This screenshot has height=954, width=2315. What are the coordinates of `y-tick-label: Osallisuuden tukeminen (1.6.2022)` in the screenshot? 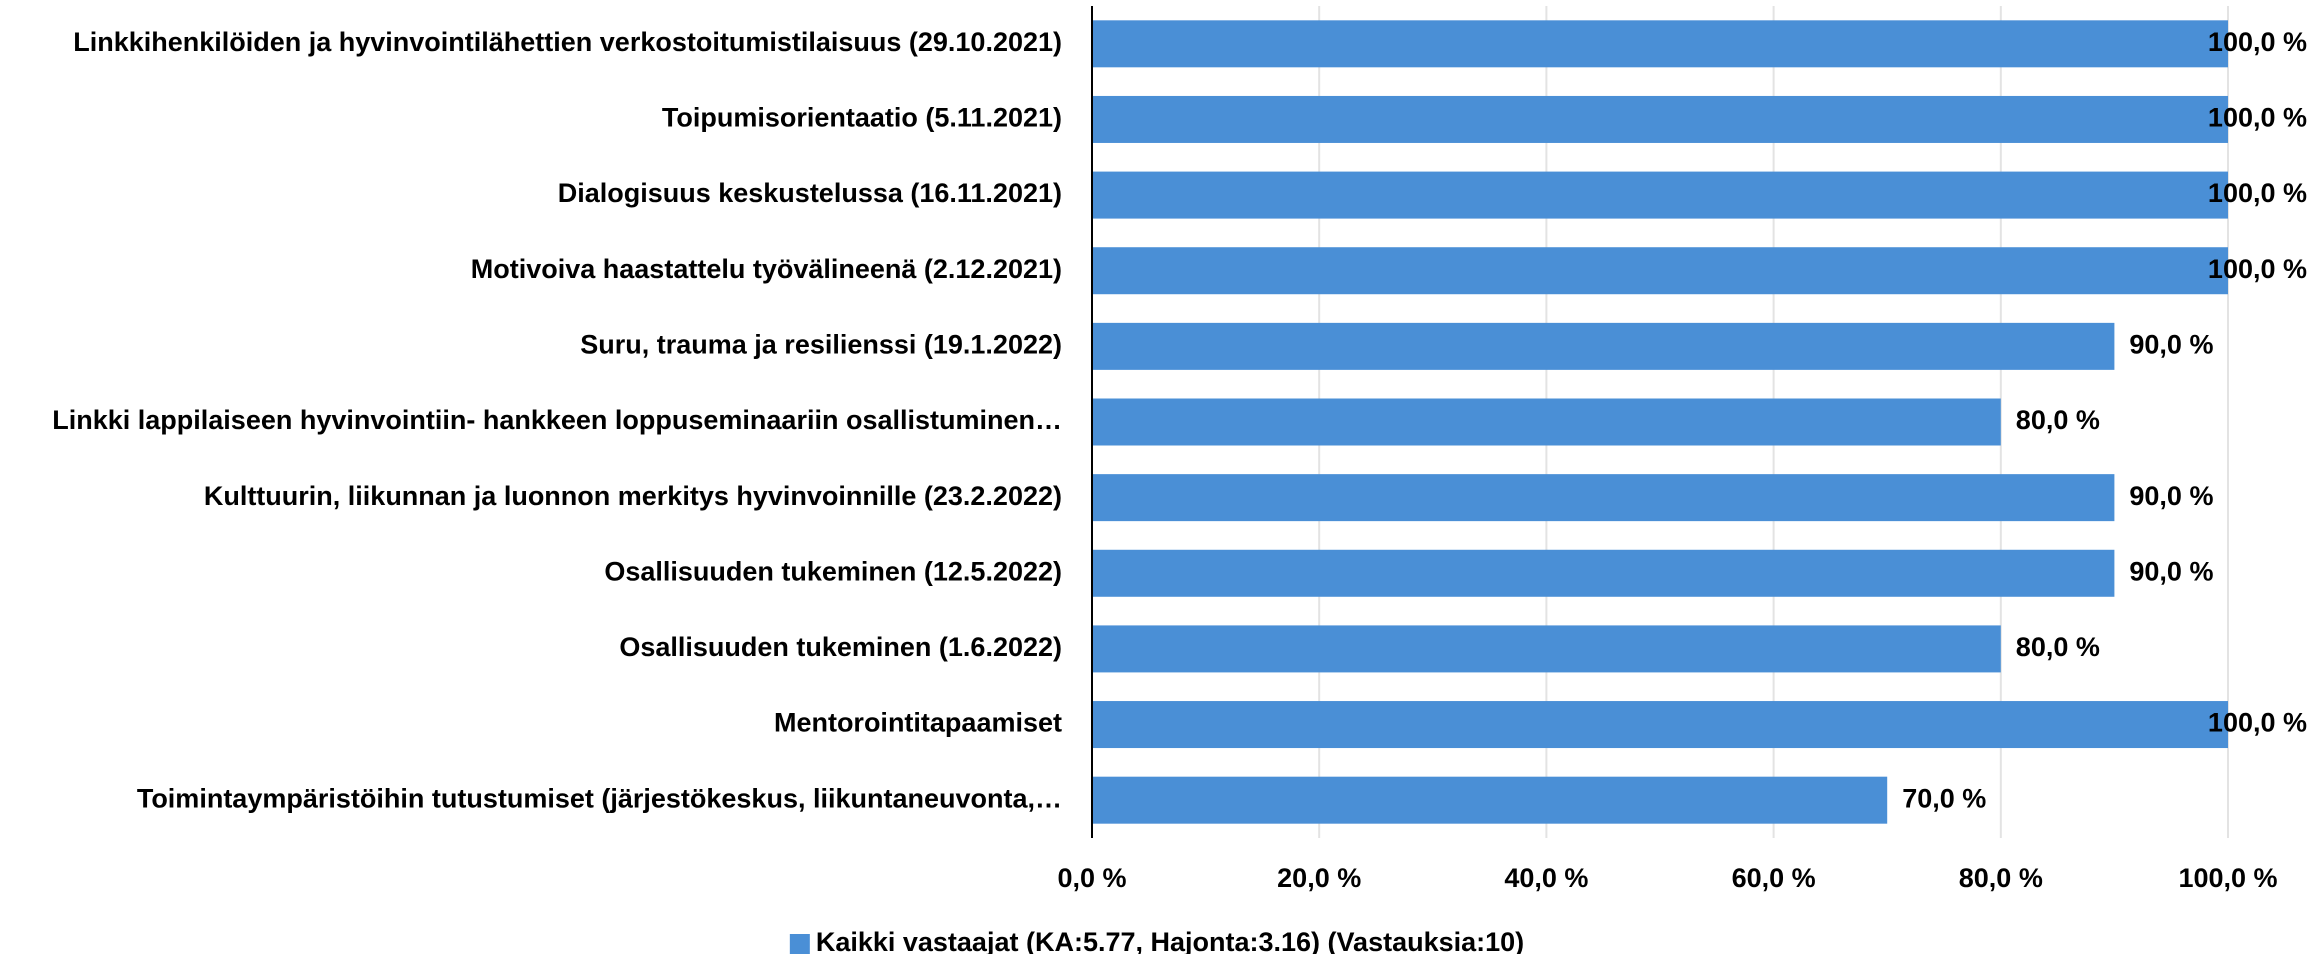 It's located at (840, 647).